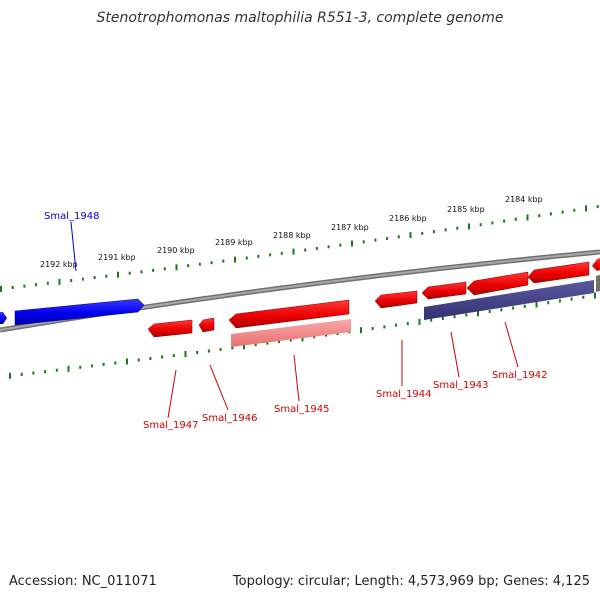 The height and width of the screenshot is (600, 600). I want to click on kbp-label: 2188 kbp, so click(292, 235).